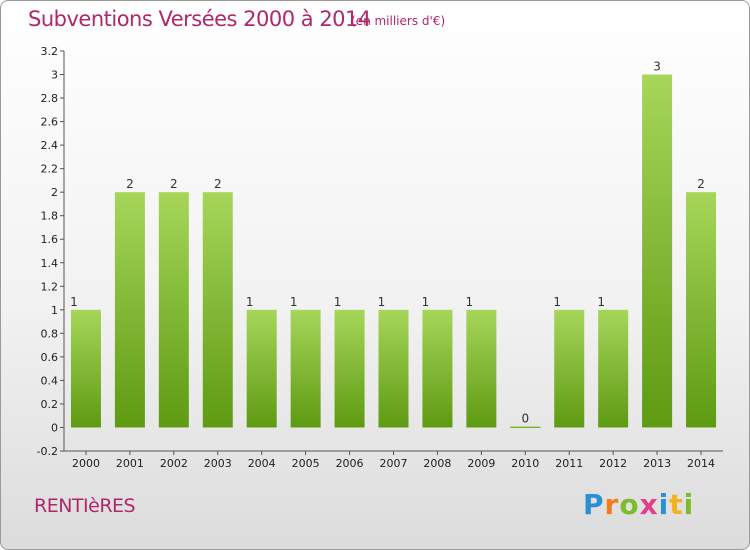 The height and width of the screenshot is (550, 750). I want to click on bar-2000, so click(85, 368).